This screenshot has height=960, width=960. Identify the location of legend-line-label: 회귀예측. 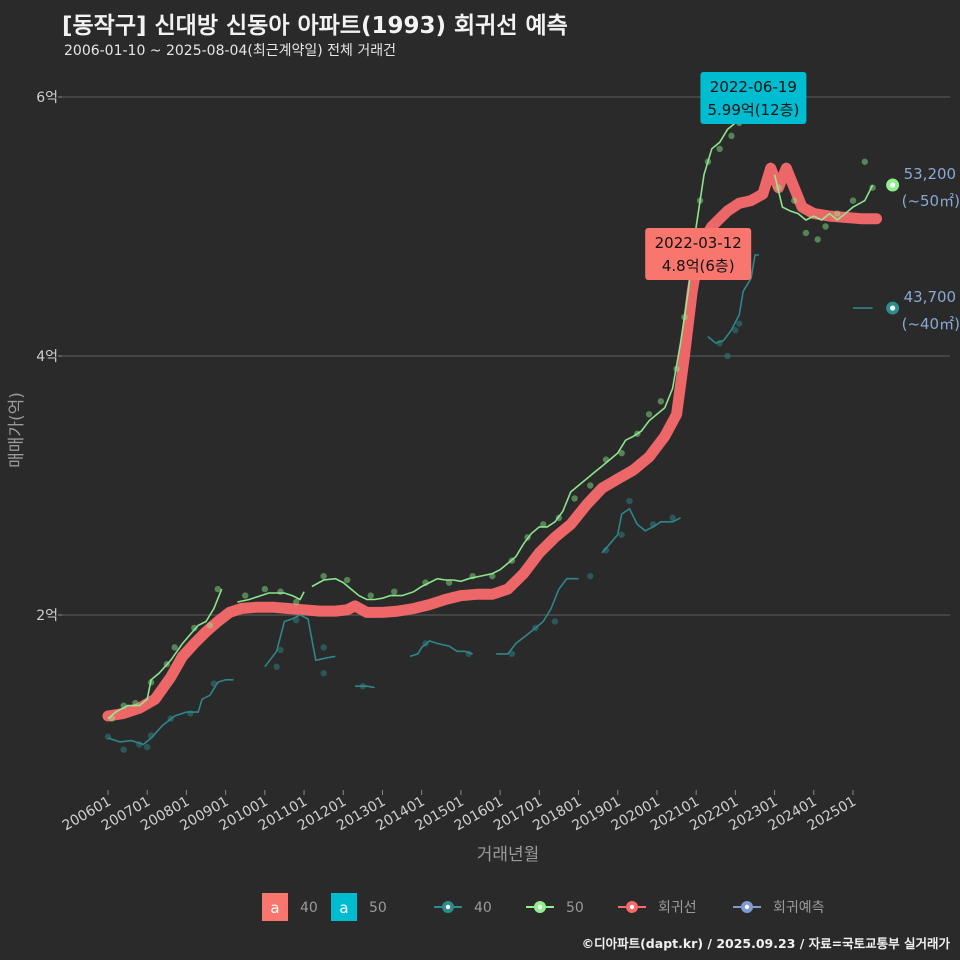
(799, 908).